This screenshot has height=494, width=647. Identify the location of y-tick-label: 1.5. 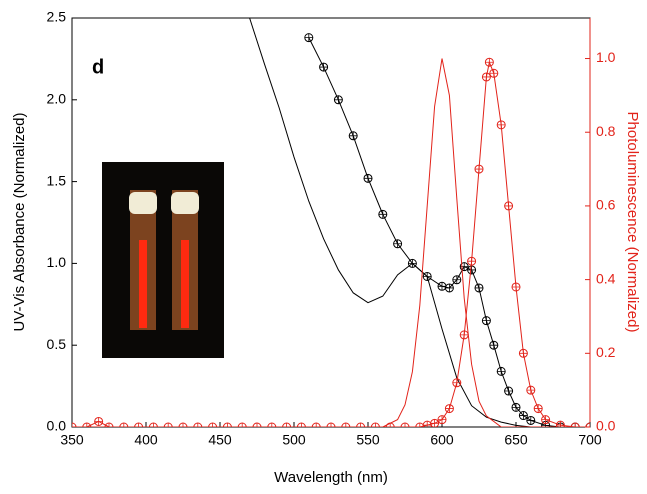
(57, 180).